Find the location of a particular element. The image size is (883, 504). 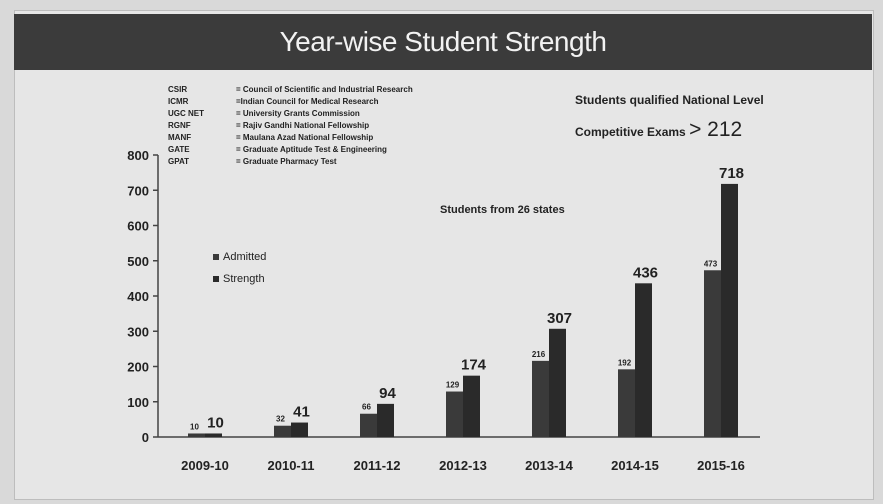

y-tick-label: 800 is located at coordinates (138, 155).